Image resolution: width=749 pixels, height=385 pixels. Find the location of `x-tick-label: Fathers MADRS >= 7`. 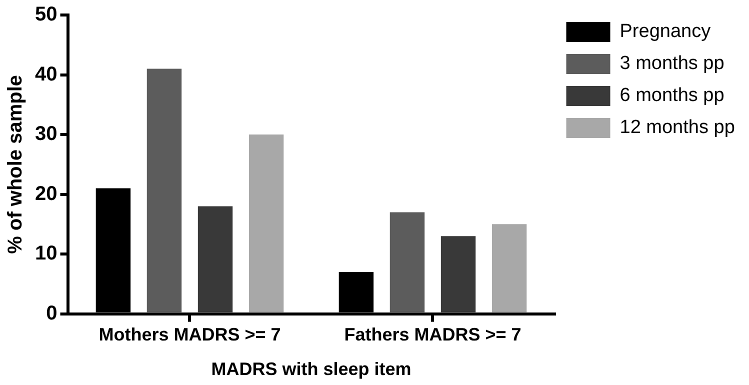

x-tick-label: Fathers MADRS >= 7 is located at coordinates (433, 334).